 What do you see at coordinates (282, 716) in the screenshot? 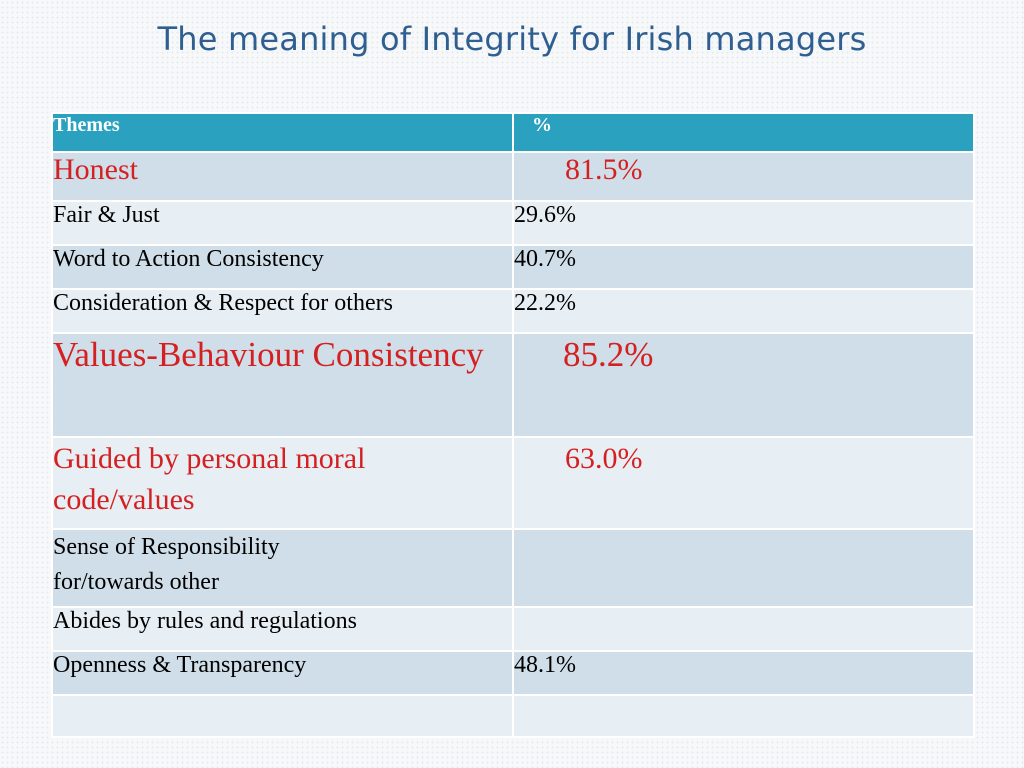
I see `theme-cell` at bounding box center [282, 716].